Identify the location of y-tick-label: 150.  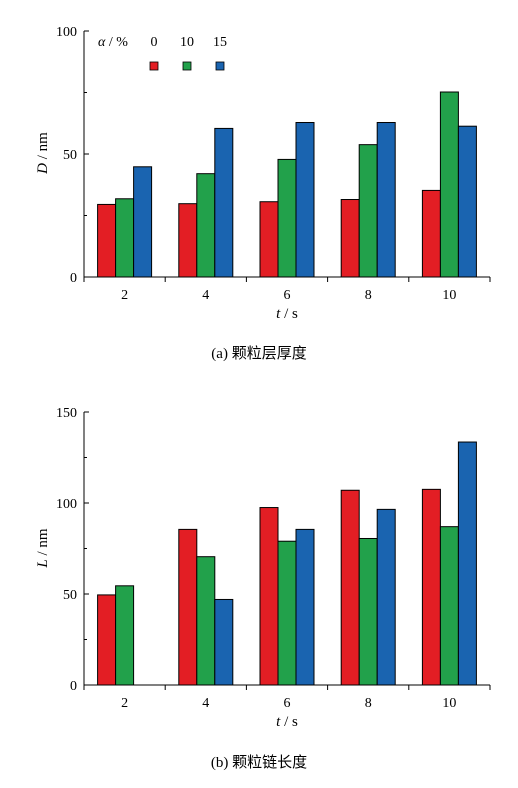
(66, 413).